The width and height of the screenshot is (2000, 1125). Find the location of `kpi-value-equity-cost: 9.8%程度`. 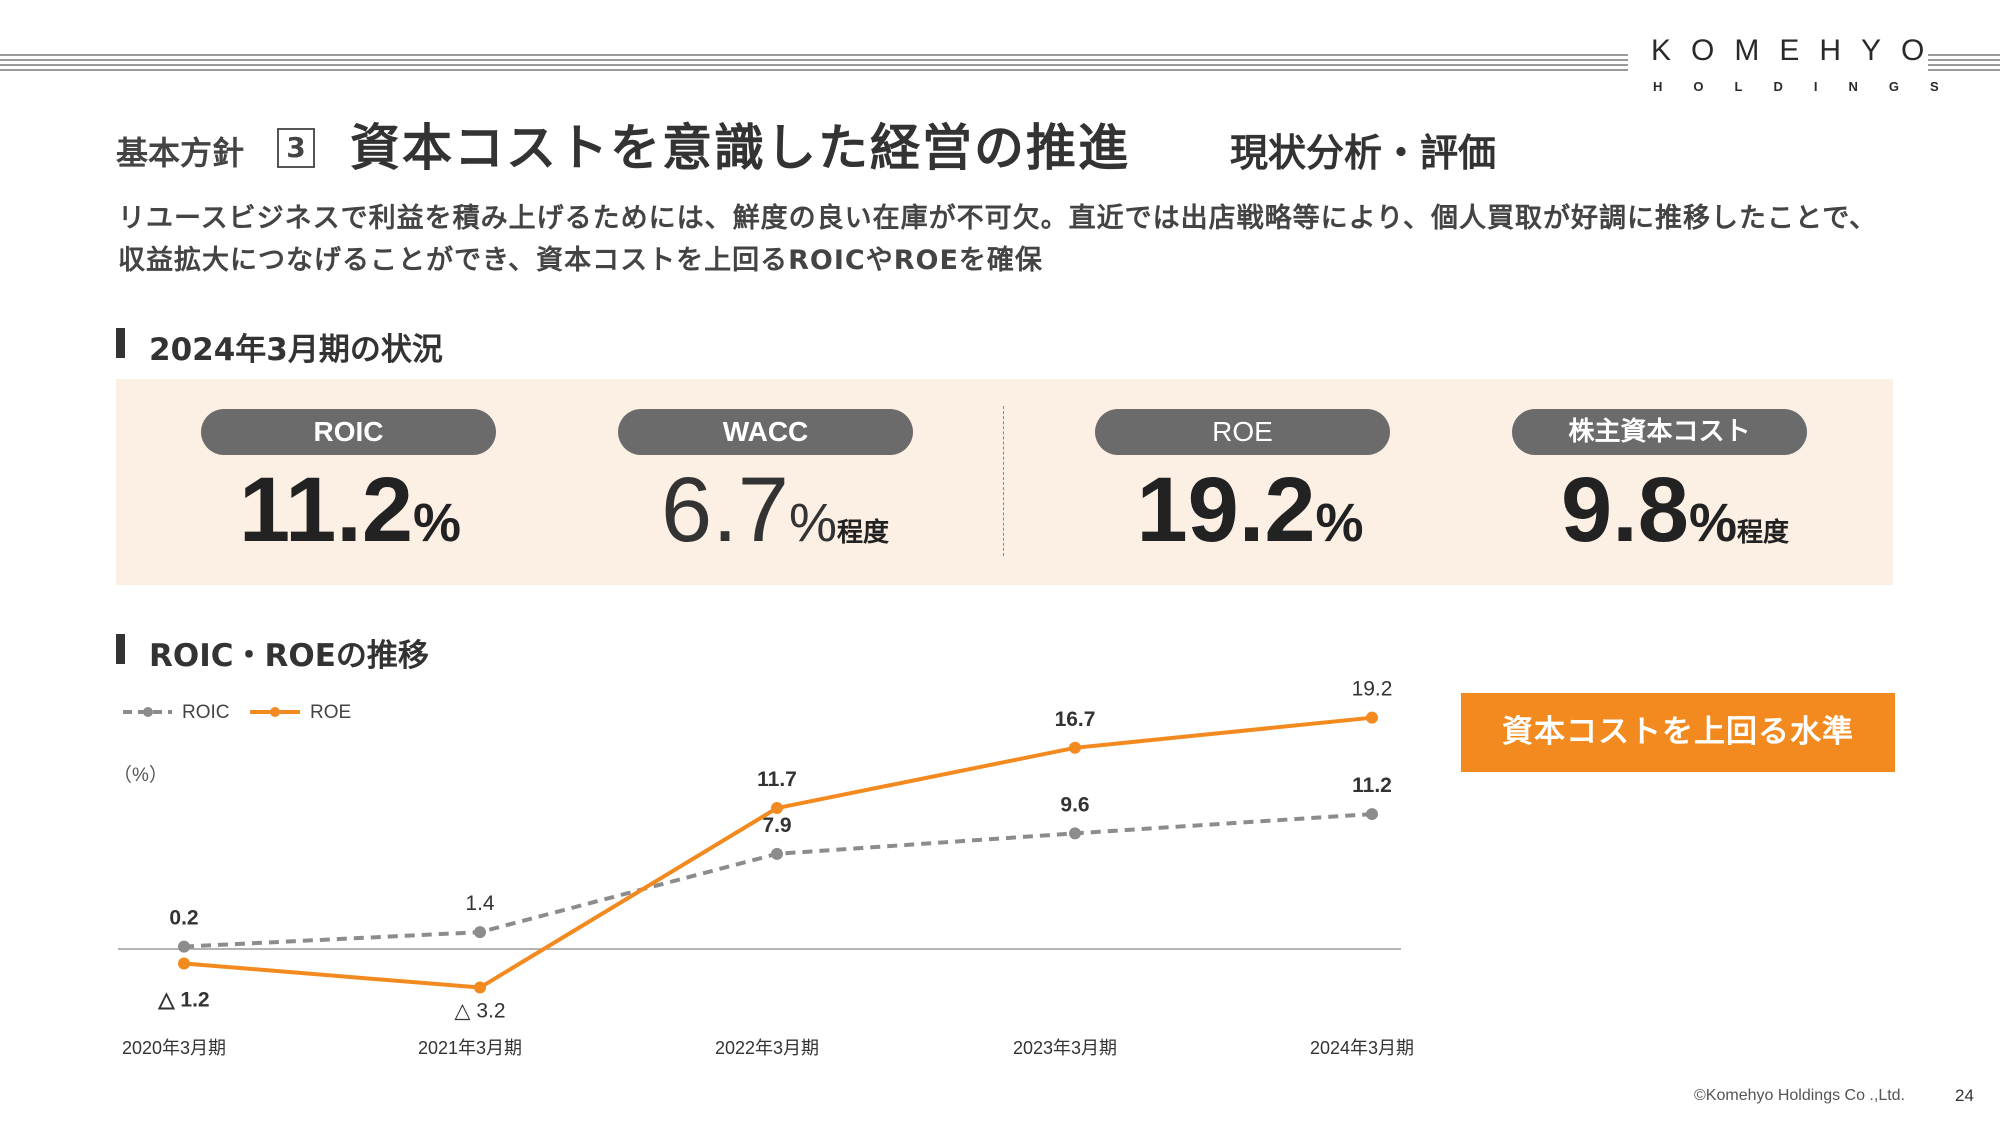

kpi-value-equity-cost: 9.8%程度 is located at coordinates (1675, 510).